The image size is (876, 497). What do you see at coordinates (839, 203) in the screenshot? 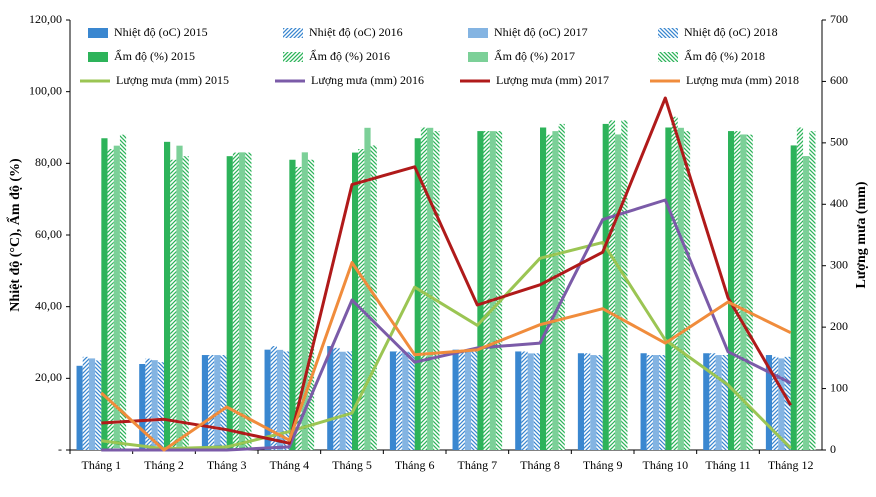
I see `y2-tick-label: 400` at bounding box center [839, 203].